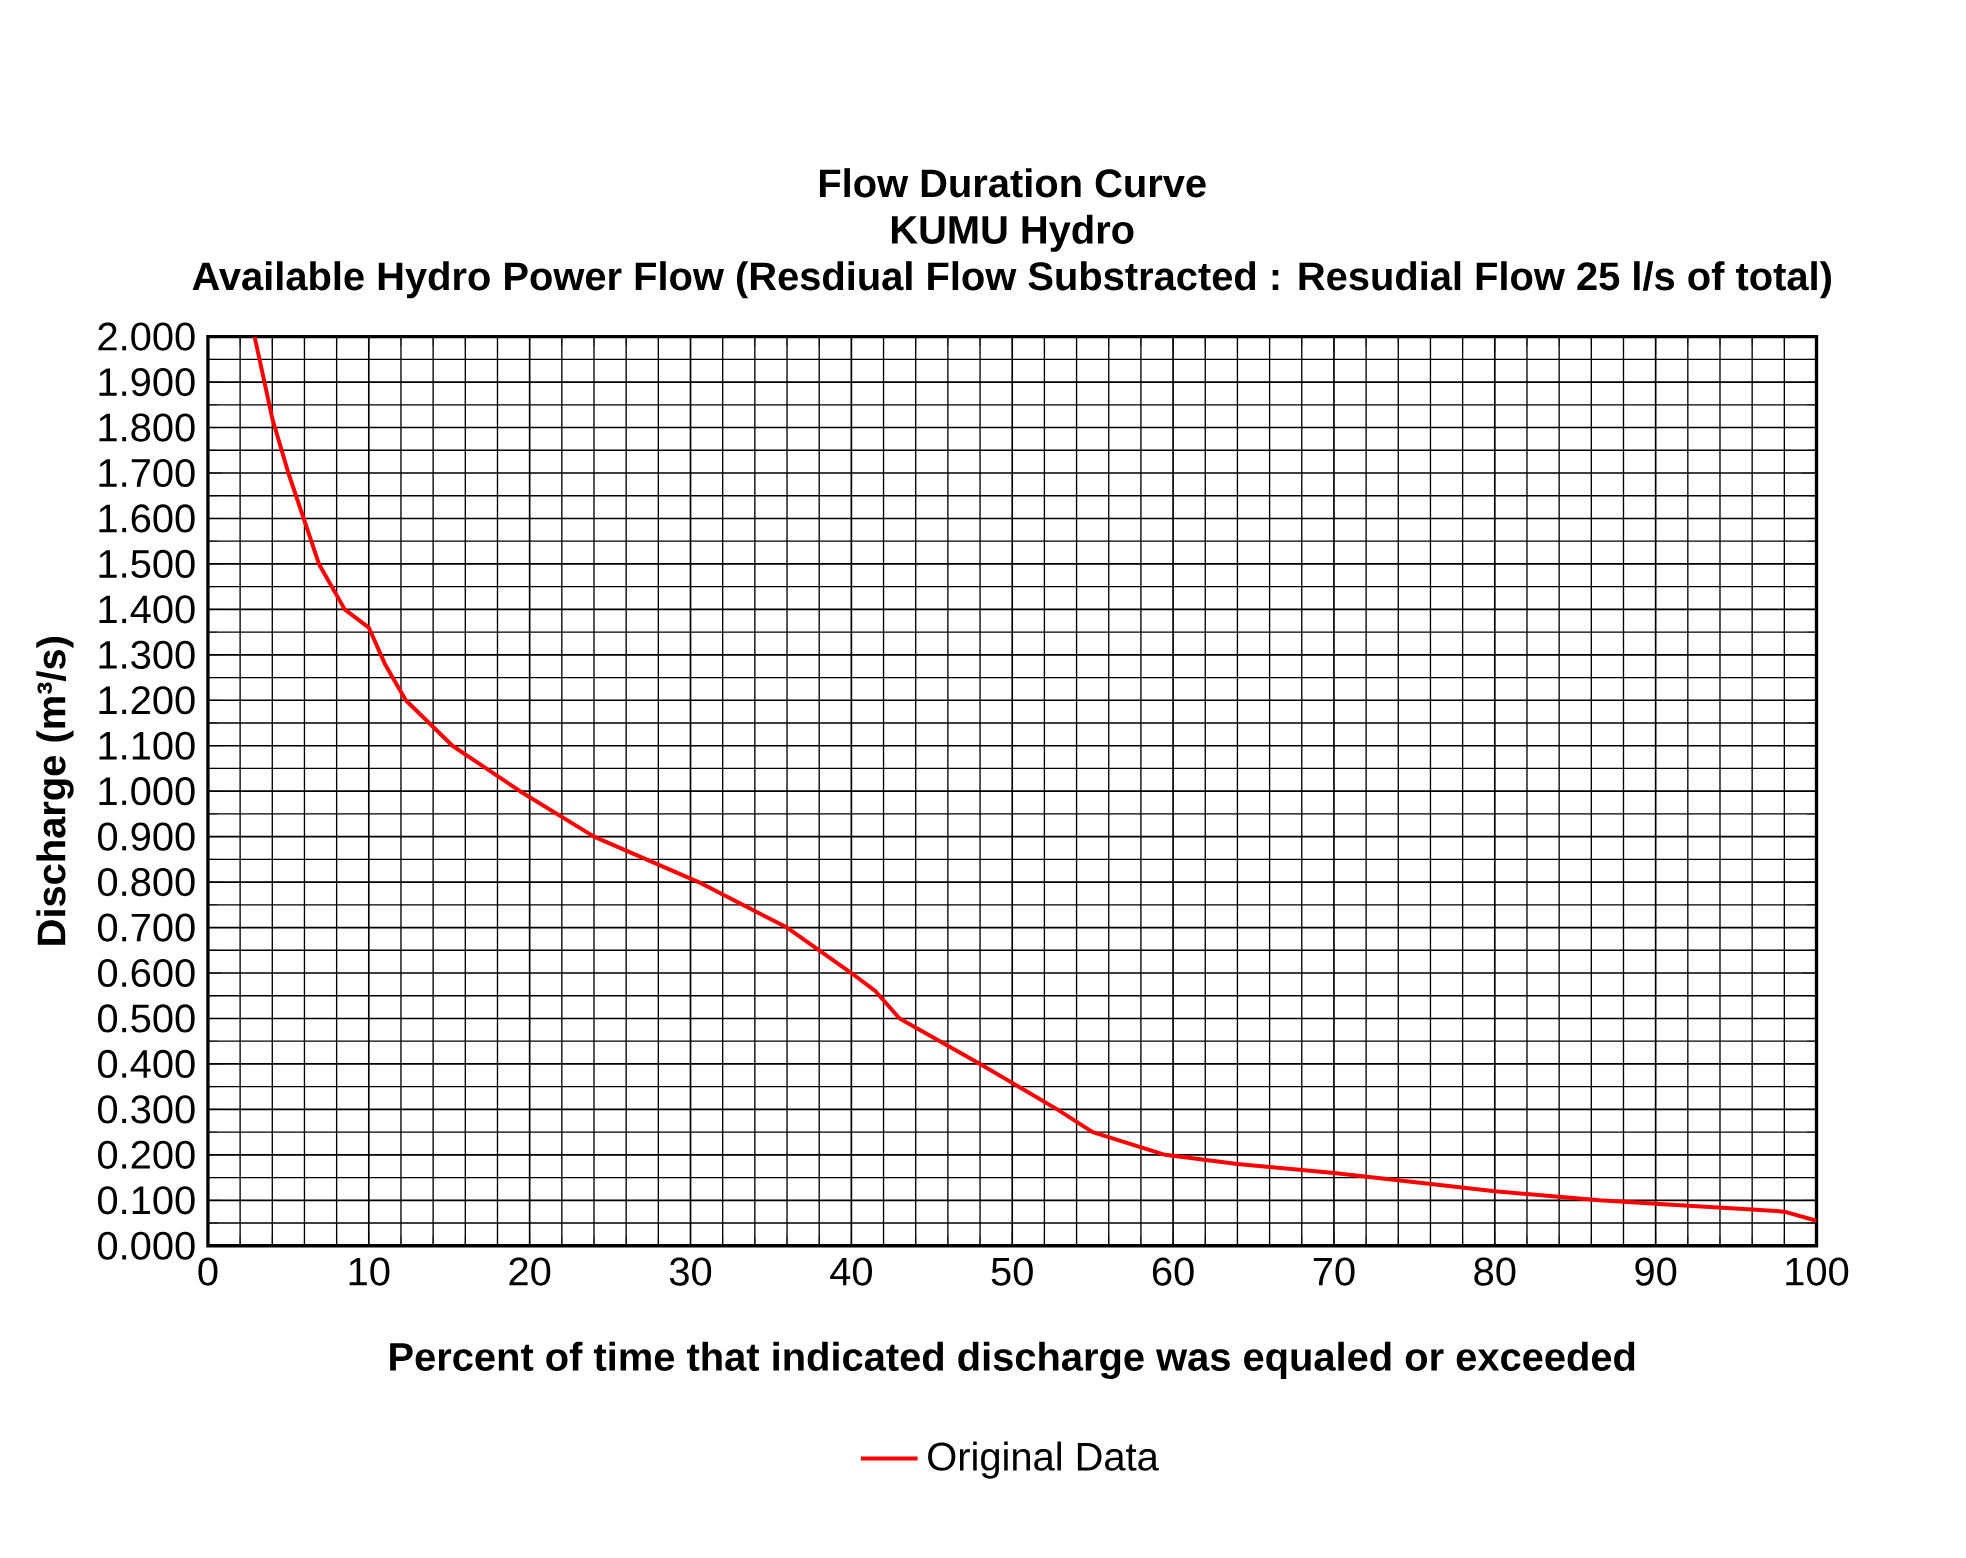  I want to click on x-tick-label: 60, so click(1173, 1271).